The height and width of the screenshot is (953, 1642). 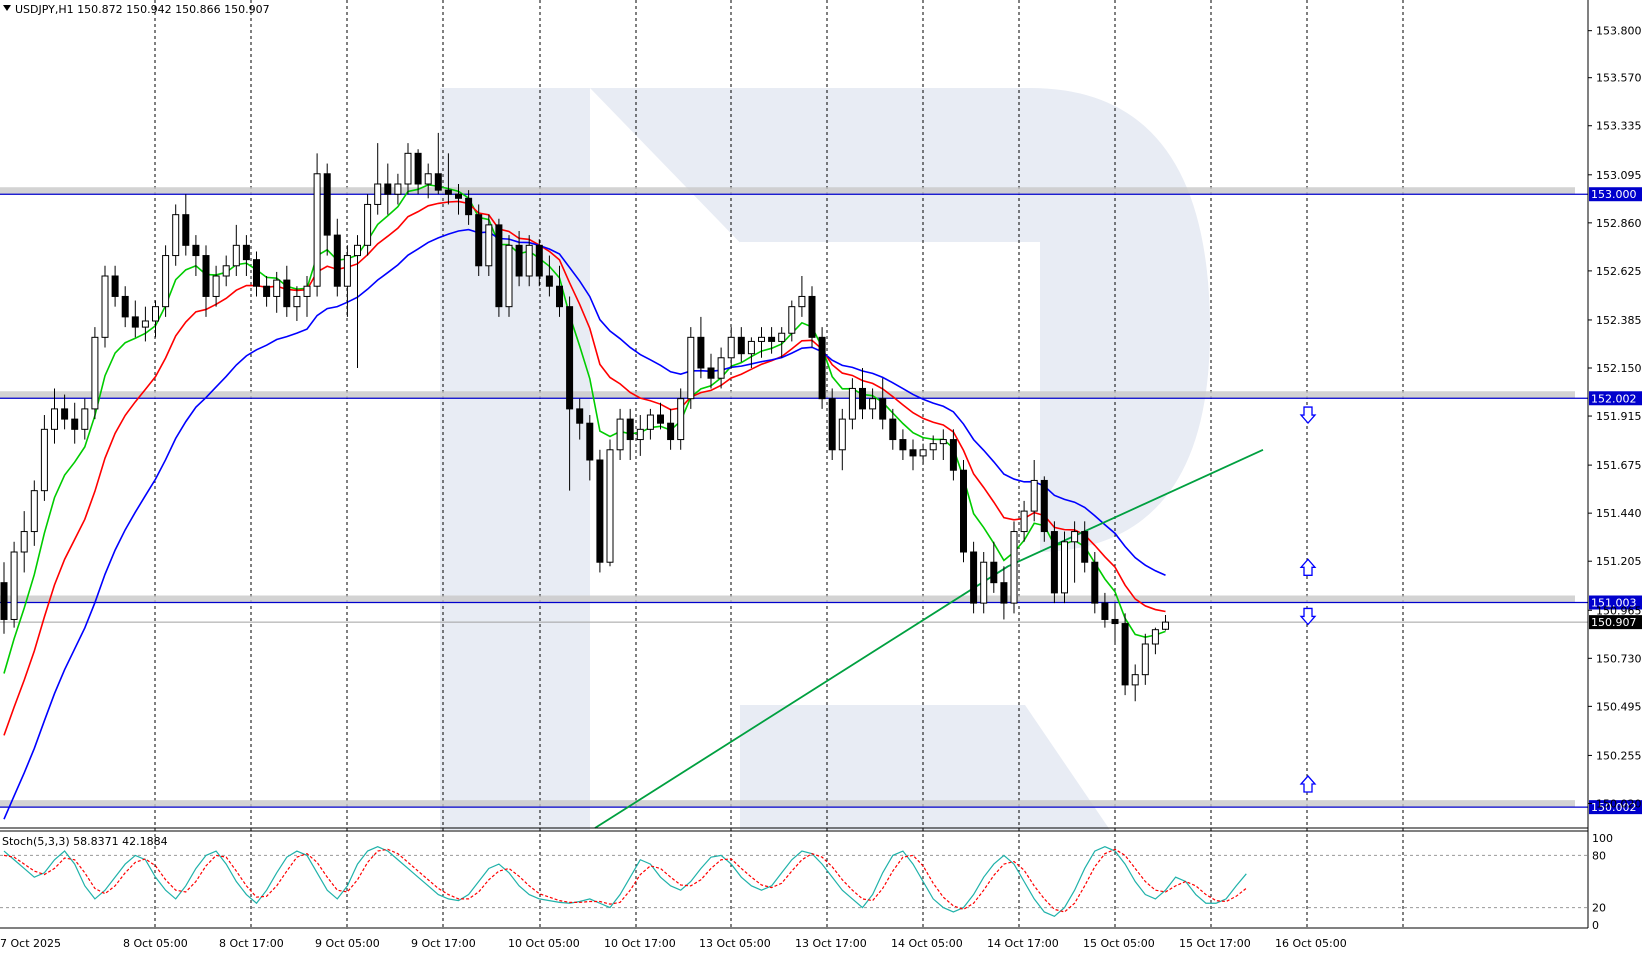 I want to click on time-label: 13 Oct 17:00, so click(x=831, y=943).